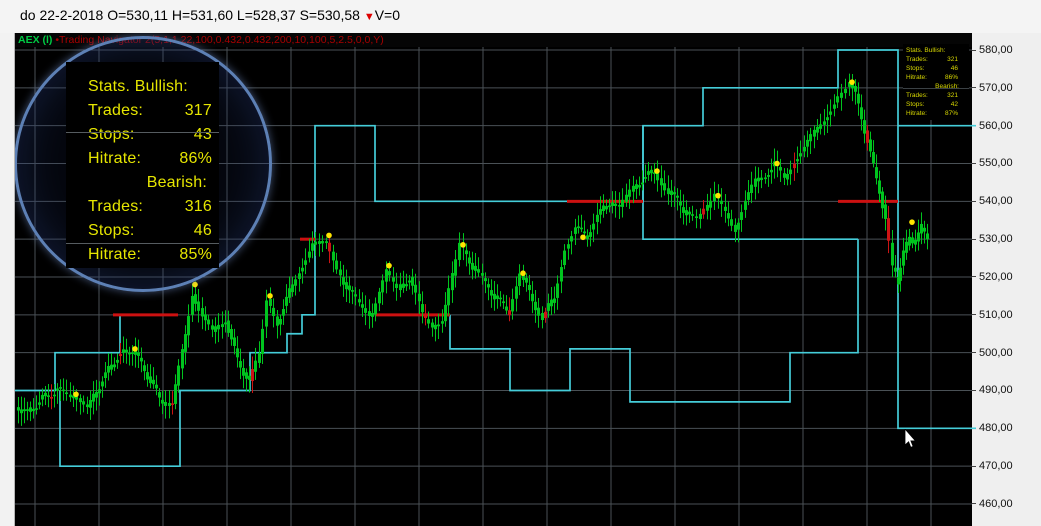 The height and width of the screenshot is (526, 1041). Describe the element at coordinates (926, 50) in the screenshot. I see `corner-stats-title: Stats. Bullish:` at that location.